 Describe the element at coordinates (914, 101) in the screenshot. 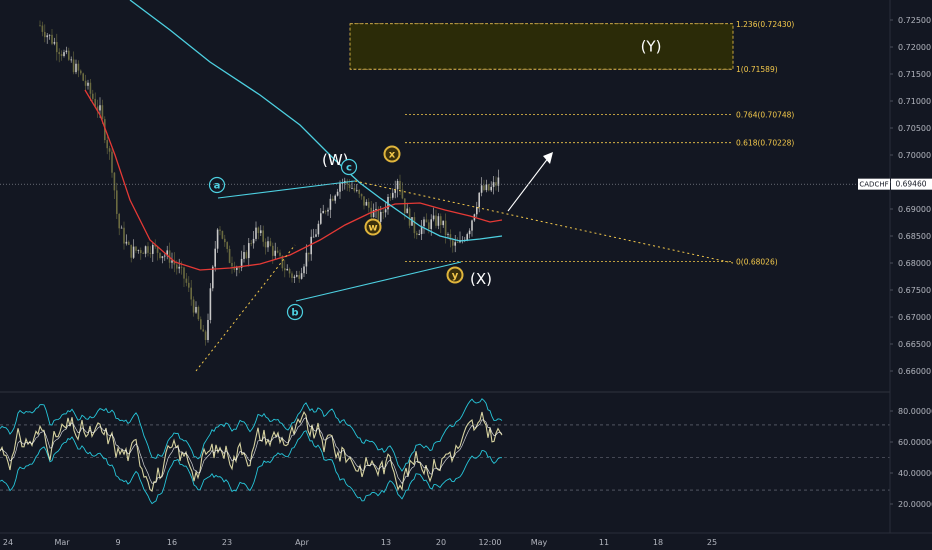

I see `price-tick-label: 0.71000` at that location.